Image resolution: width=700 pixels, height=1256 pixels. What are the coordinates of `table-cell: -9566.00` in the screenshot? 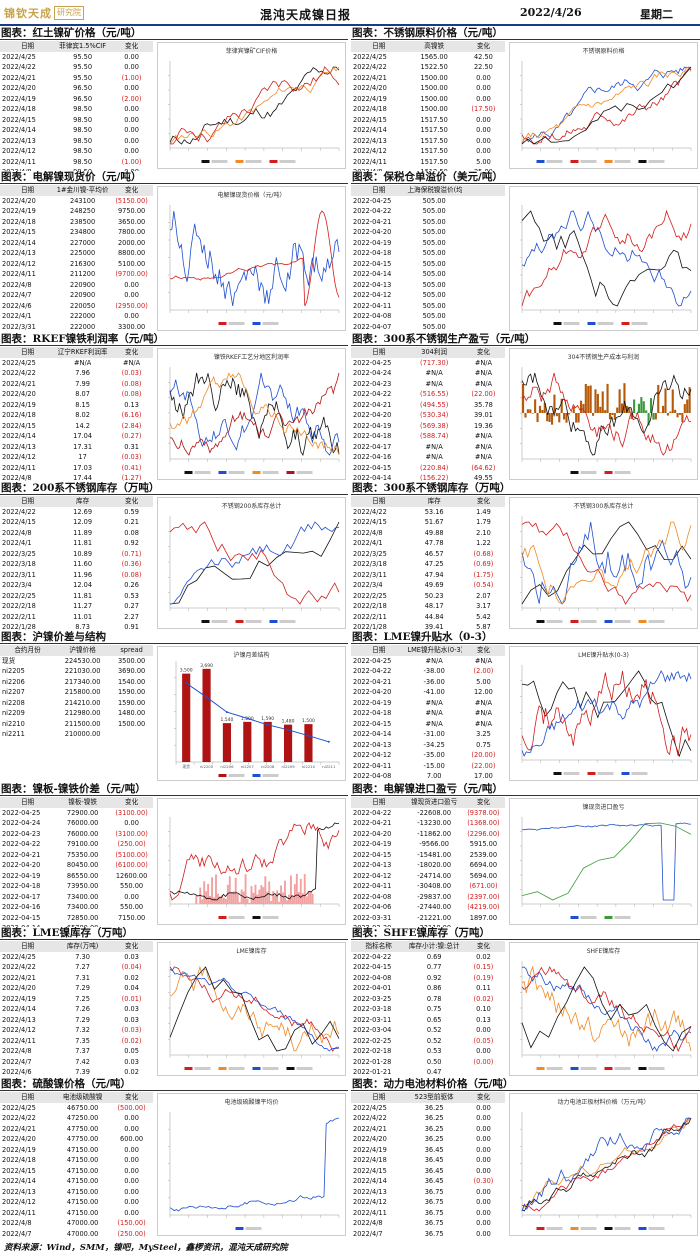 It's located at (434, 844).